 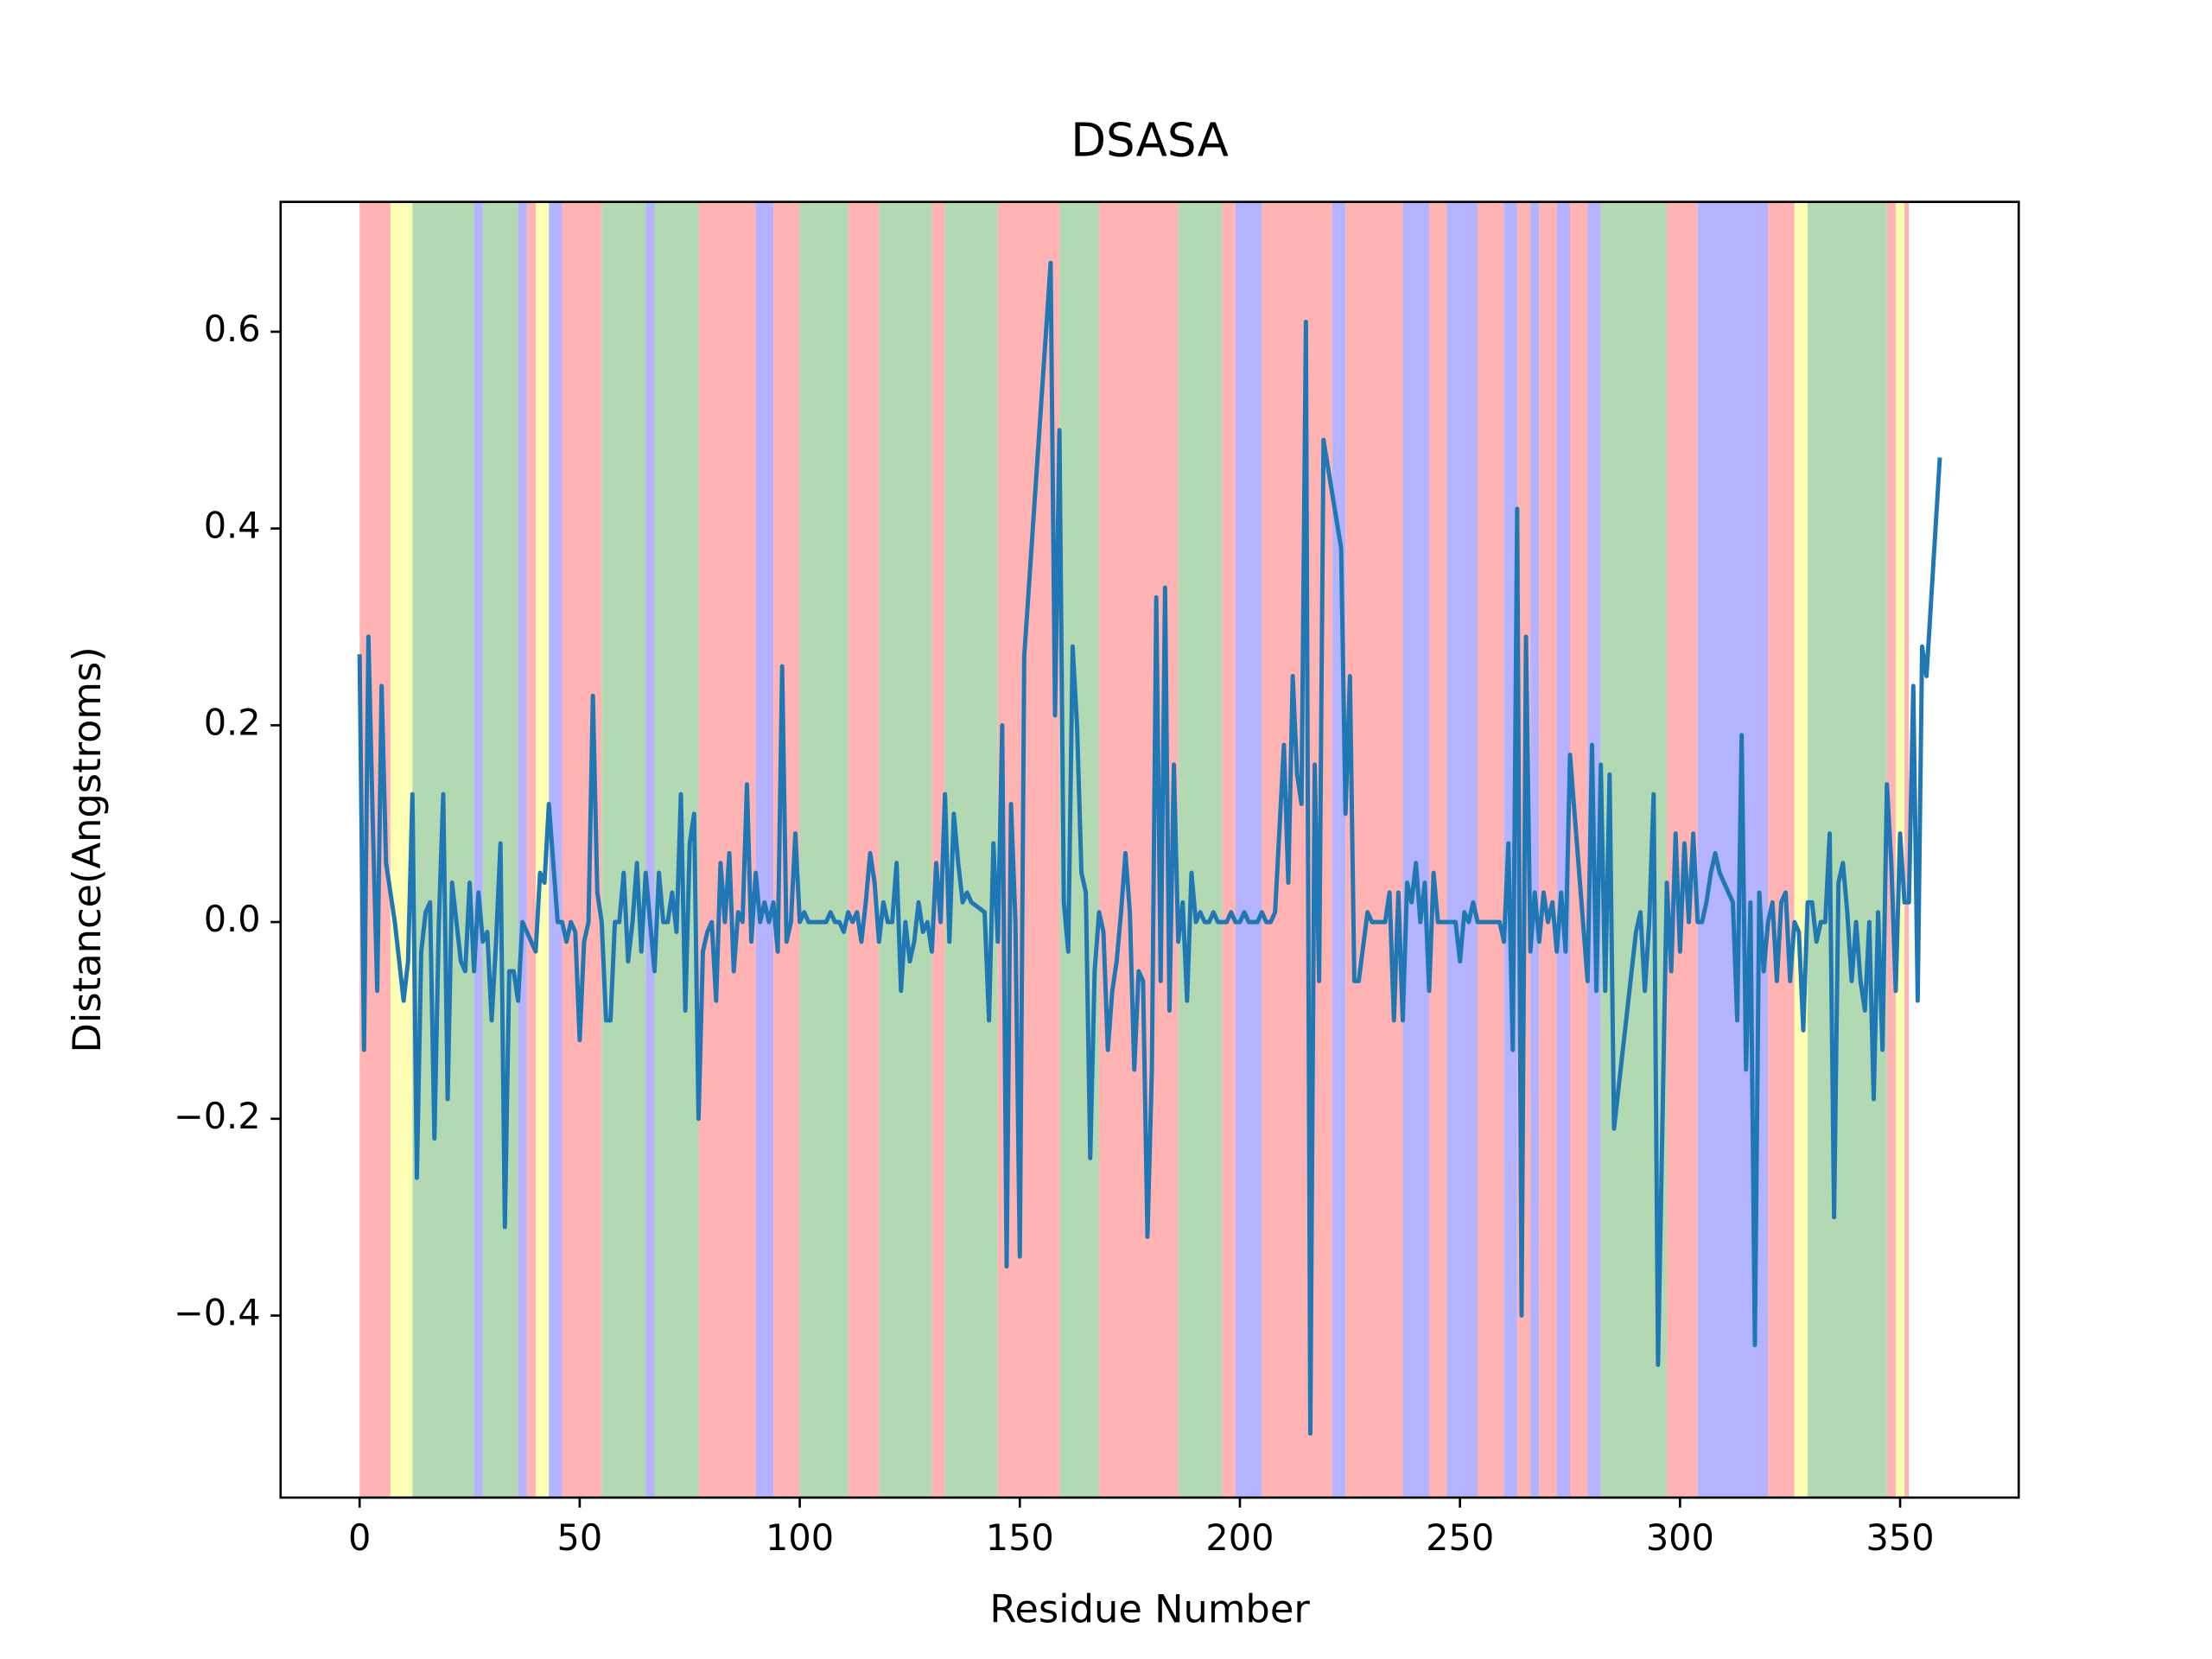 I want to click on chart-title: DSASA, so click(x=1150, y=141).